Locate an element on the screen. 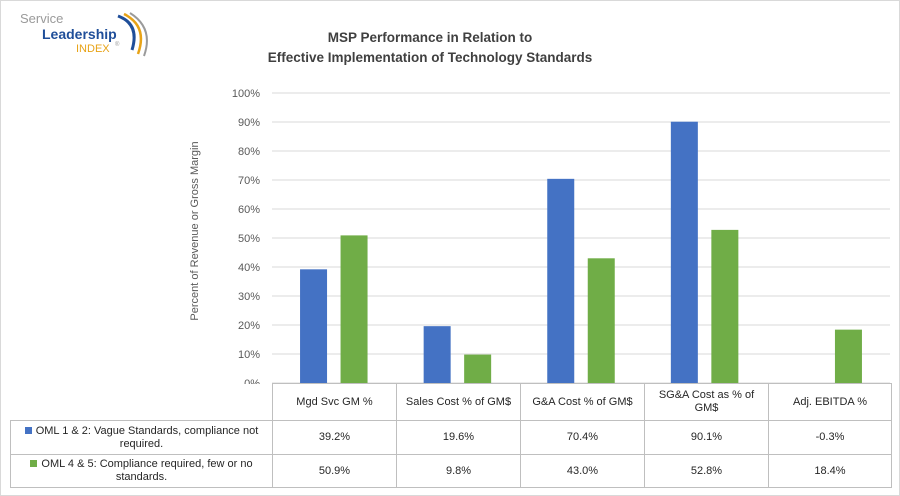 Image resolution: width=900 pixels, height=496 pixels. data-table-corner is located at coordinates (141, 402).